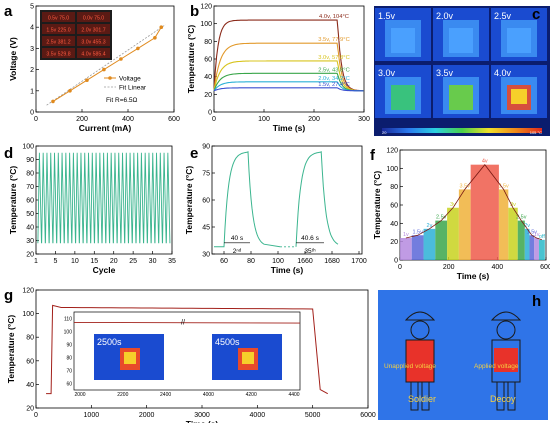 The height and width of the screenshot is (423, 550). I want to click on inset-x-tick: 2000, so click(79, 395).